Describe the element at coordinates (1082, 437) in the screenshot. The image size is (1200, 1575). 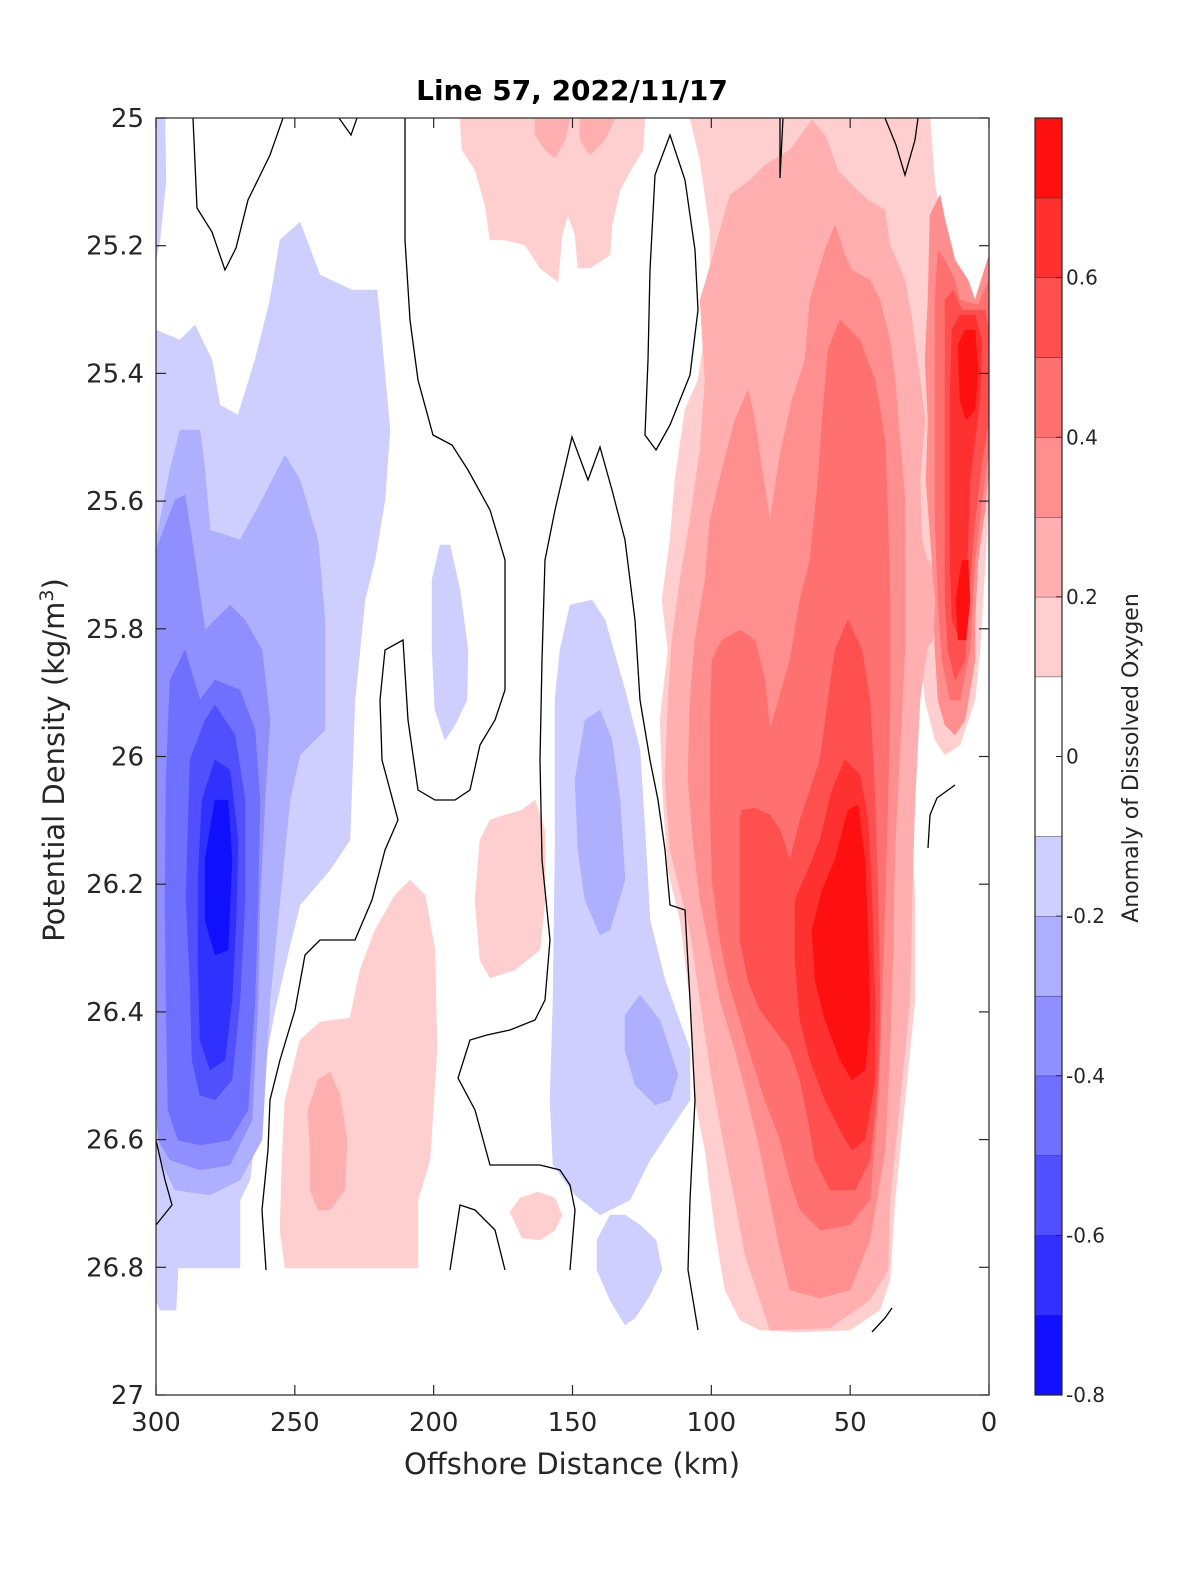
I see `colorbar-tick-label: 0.4` at that location.